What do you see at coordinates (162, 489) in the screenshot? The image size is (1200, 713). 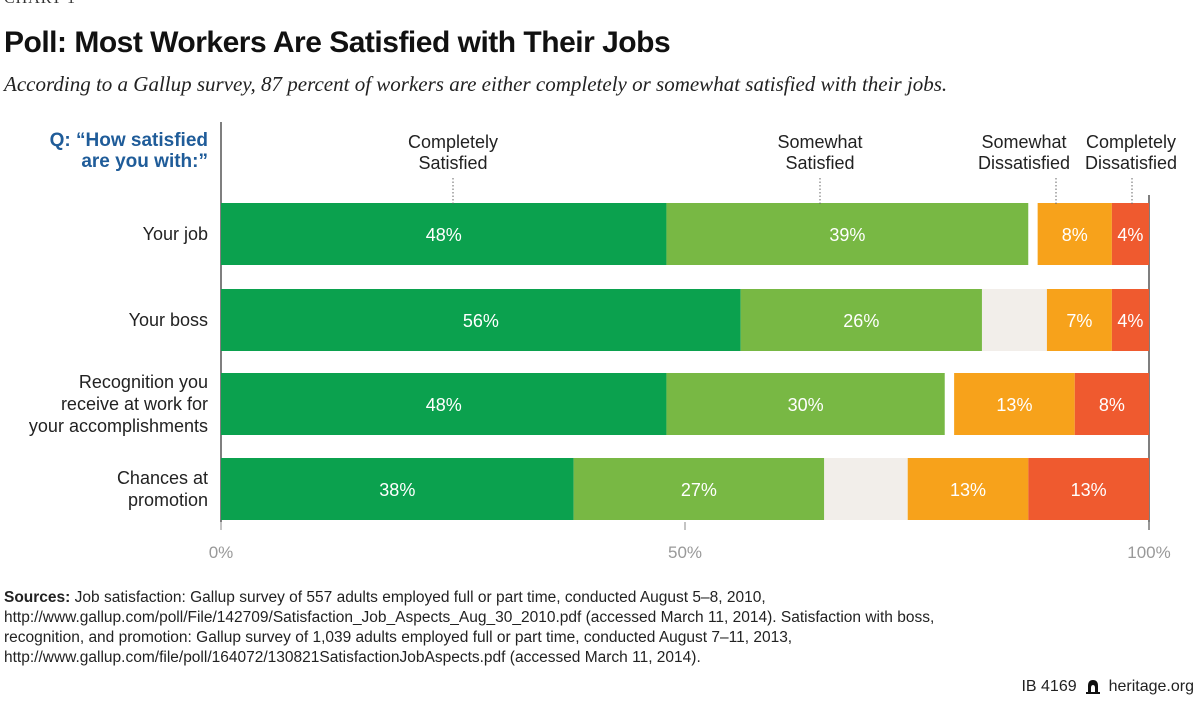 I see `row-label: Chances at promotion` at bounding box center [162, 489].